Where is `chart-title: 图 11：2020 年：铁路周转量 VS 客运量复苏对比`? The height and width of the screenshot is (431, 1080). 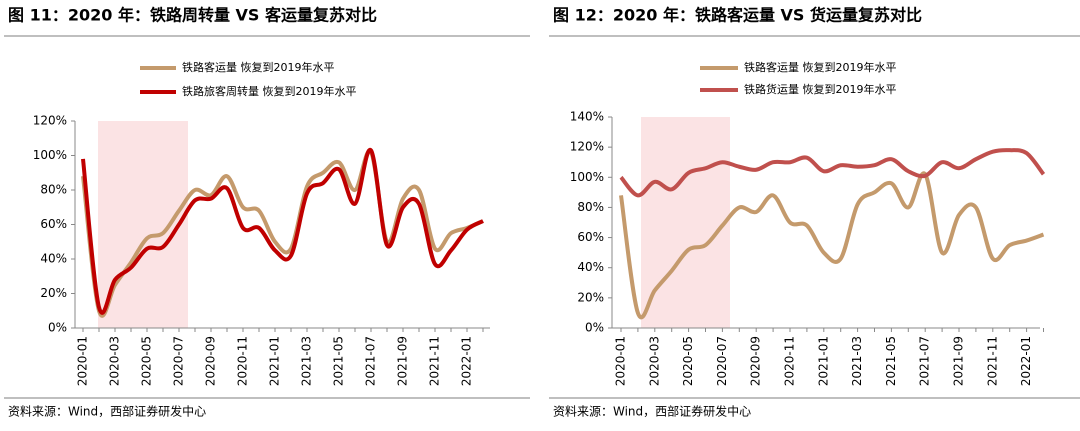
chart-title: 图 11：2020 年：铁路周转量 VS 客运量复苏对比 is located at coordinates (192, 15).